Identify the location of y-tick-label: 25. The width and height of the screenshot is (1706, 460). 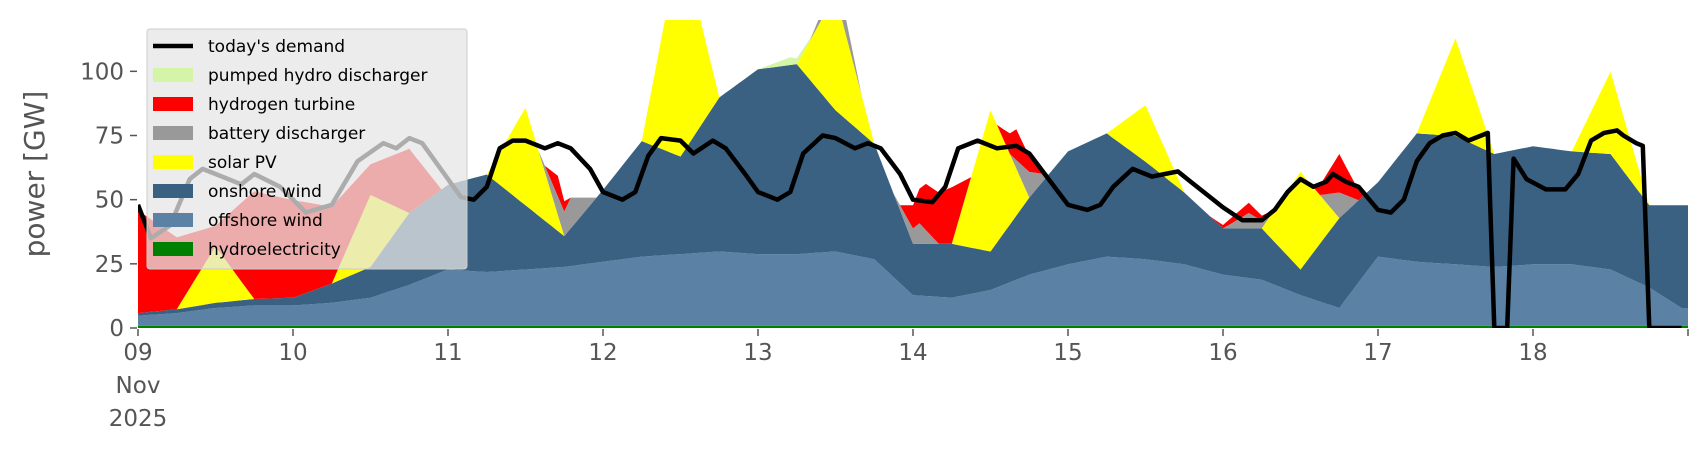
(109, 265).